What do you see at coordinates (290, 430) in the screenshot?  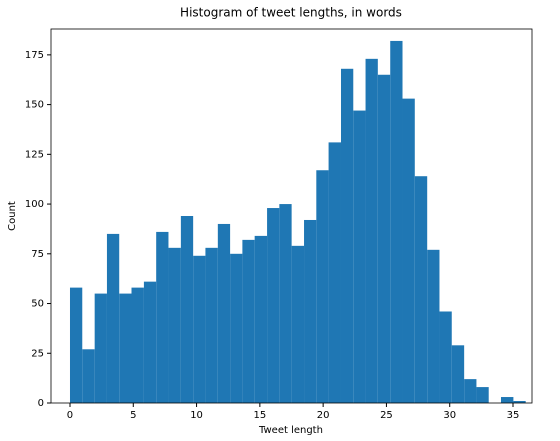 I see `x-axis-label: Tweet length` at bounding box center [290, 430].